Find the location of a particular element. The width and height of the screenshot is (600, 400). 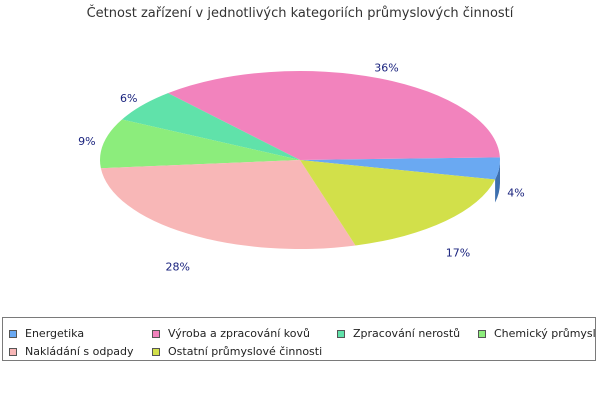

legend-label: Zpracování nerostů is located at coordinates (407, 333).